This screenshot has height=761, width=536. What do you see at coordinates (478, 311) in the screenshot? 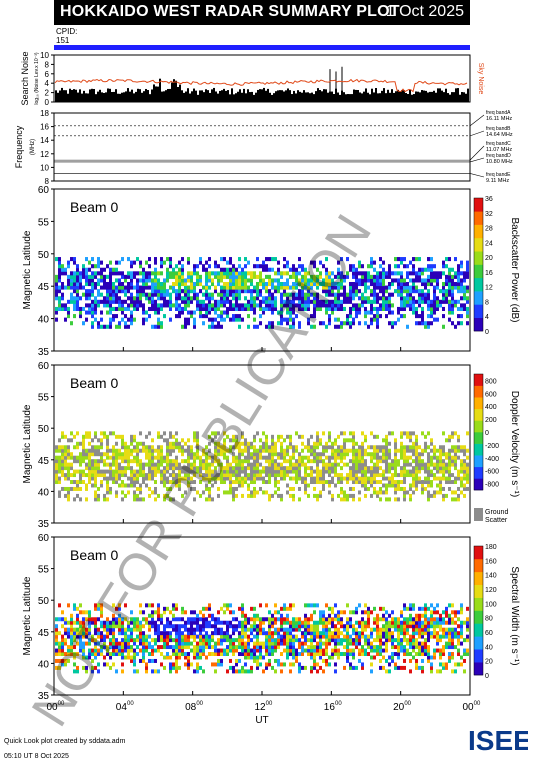
I see `colorbar-swatch` at bounding box center [478, 311].